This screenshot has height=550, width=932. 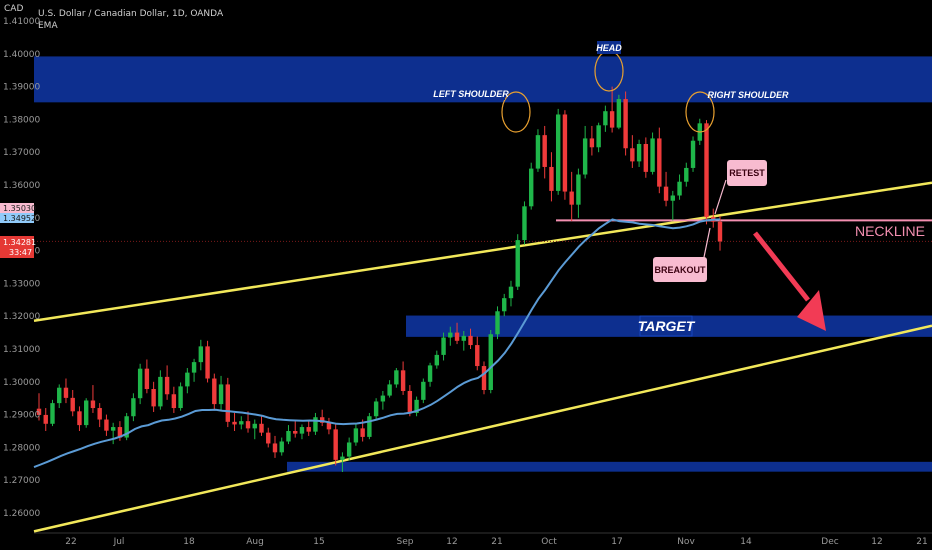 What do you see at coordinates (255, 542) in the screenshot?
I see `time-tick-label: Aug` at bounding box center [255, 542].